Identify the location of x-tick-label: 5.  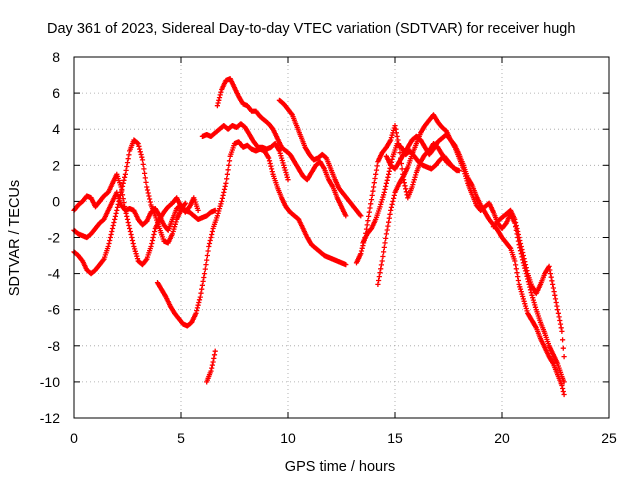
(181, 438).